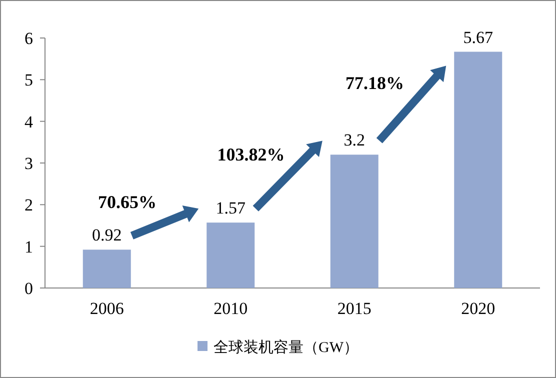 The height and width of the screenshot is (378, 556). I want to click on y-tick-label: 3, so click(28, 163).